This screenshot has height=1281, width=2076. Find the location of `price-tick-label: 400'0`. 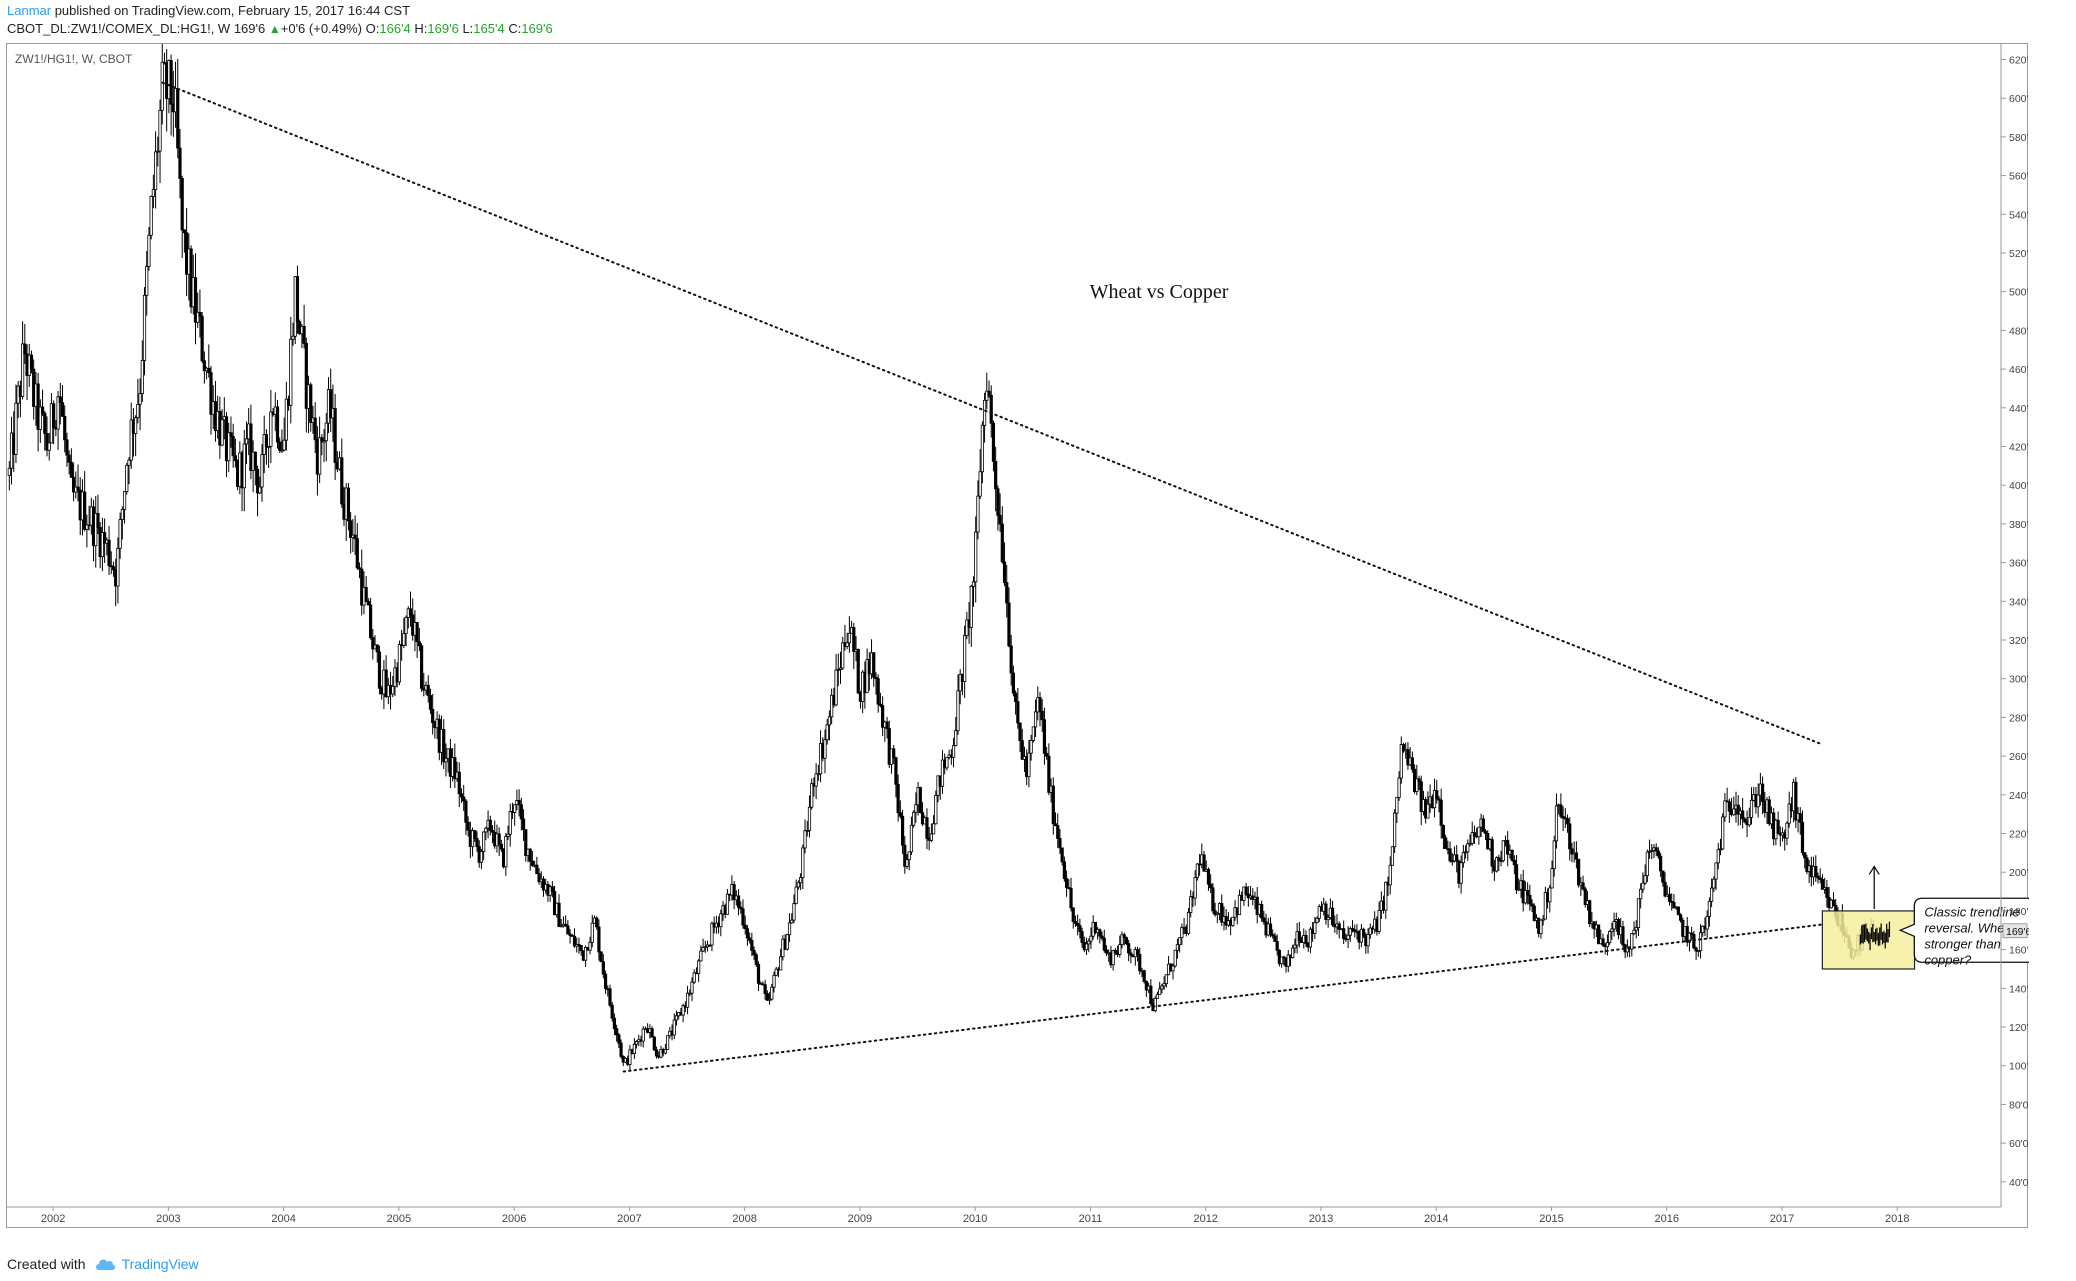

price-tick-label: 400'0 is located at coordinates (2019, 486).